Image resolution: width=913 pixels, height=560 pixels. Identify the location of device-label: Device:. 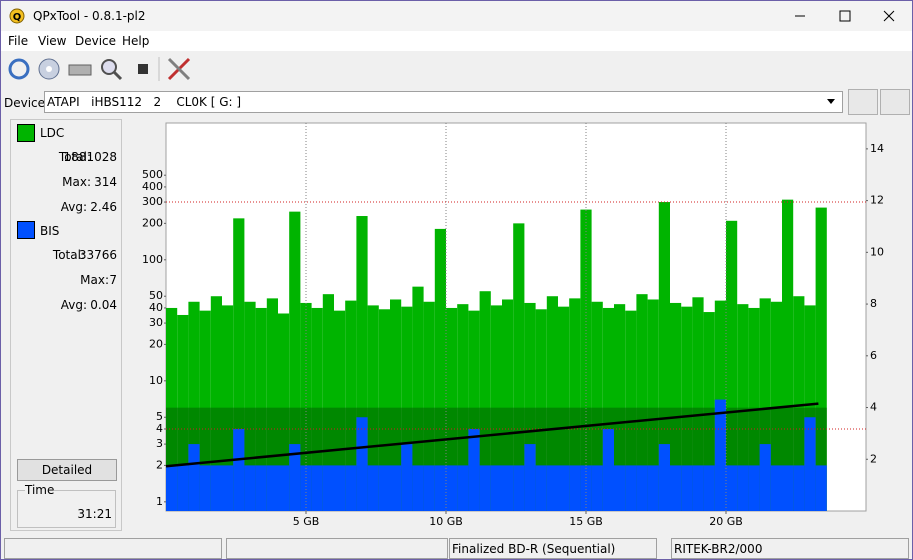
(27, 103).